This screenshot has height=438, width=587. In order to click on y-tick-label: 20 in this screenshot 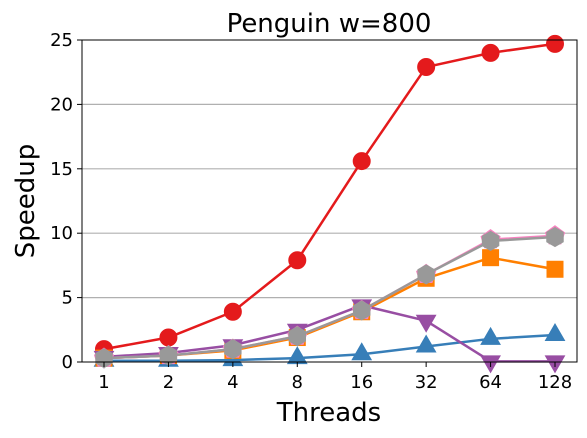, I will do `click(61, 104)`.